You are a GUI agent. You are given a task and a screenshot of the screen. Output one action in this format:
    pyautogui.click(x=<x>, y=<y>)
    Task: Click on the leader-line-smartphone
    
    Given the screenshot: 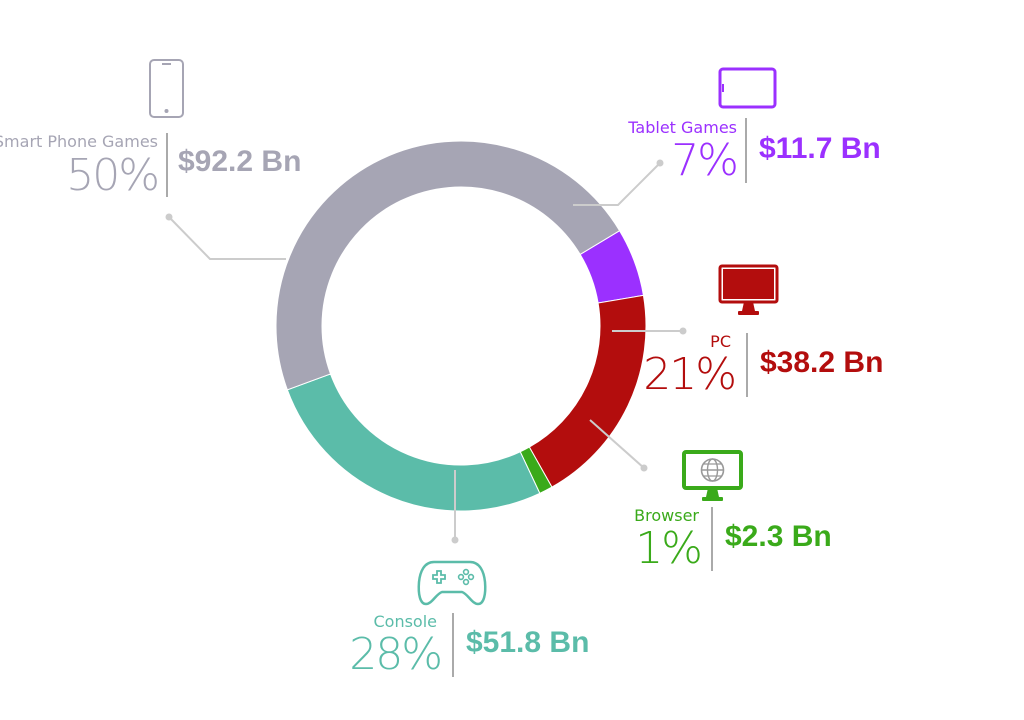 What is the action you would take?
    pyautogui.click(x=227, y=238)
    